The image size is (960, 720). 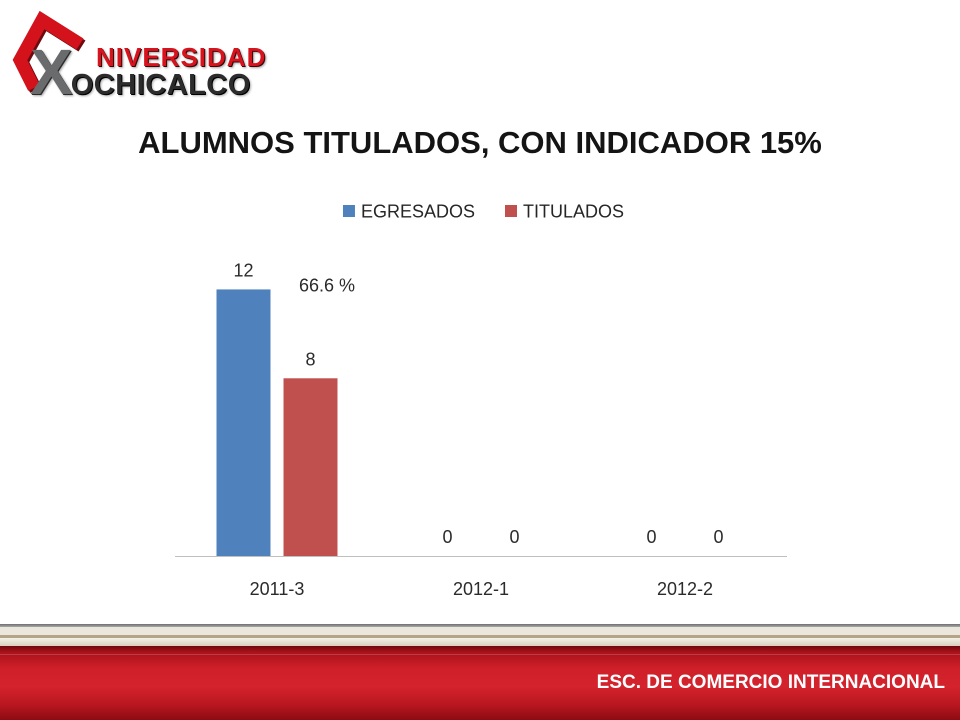 I want to click on footer-banner-highlight, so click(x=480, y=654).